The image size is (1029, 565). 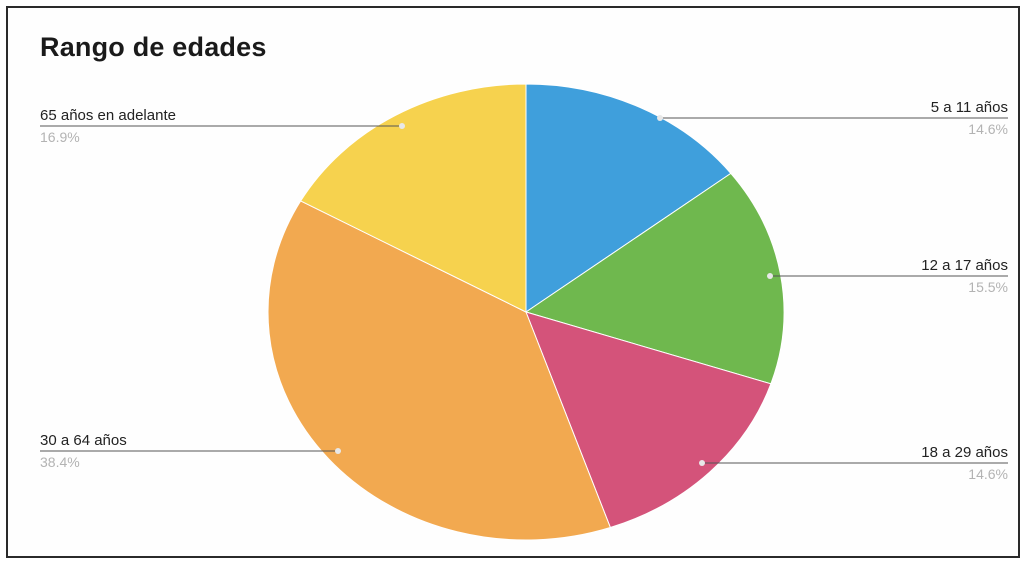 I want to click on slice-label: 65 años en adelante, so click(x=108, y=115).